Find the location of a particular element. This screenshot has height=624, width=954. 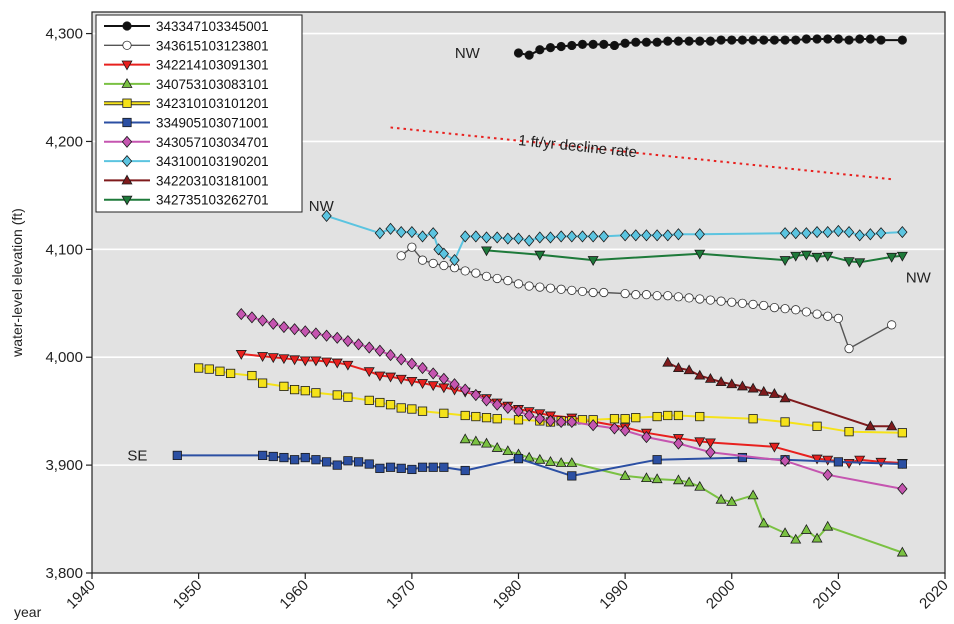

legend-label-343057103034701: 343057103034701 is located at coordinates (212, 142).